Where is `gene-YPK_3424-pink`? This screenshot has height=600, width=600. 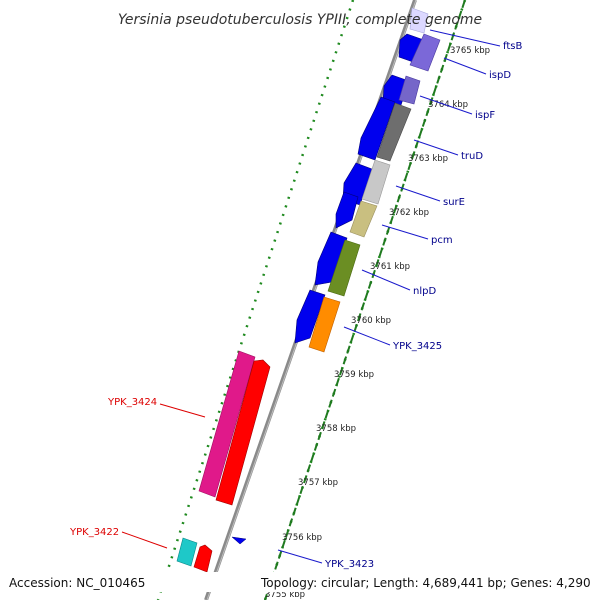
gene-YPK_3424-pink is located at coordinates (227, 424).